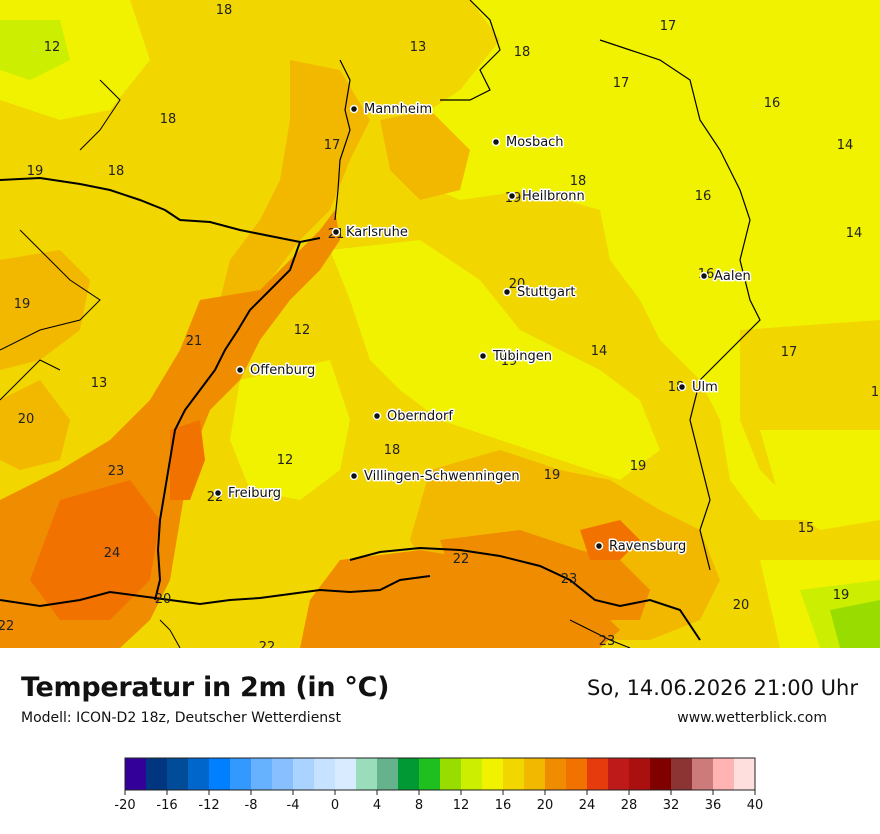 Image resolution: width=880 pixels, height=834 pixels. What do you see at coordinates (553, 196) in the screenshot?
I see `city-name: Heilbronn` at bounding box center [553, 196].